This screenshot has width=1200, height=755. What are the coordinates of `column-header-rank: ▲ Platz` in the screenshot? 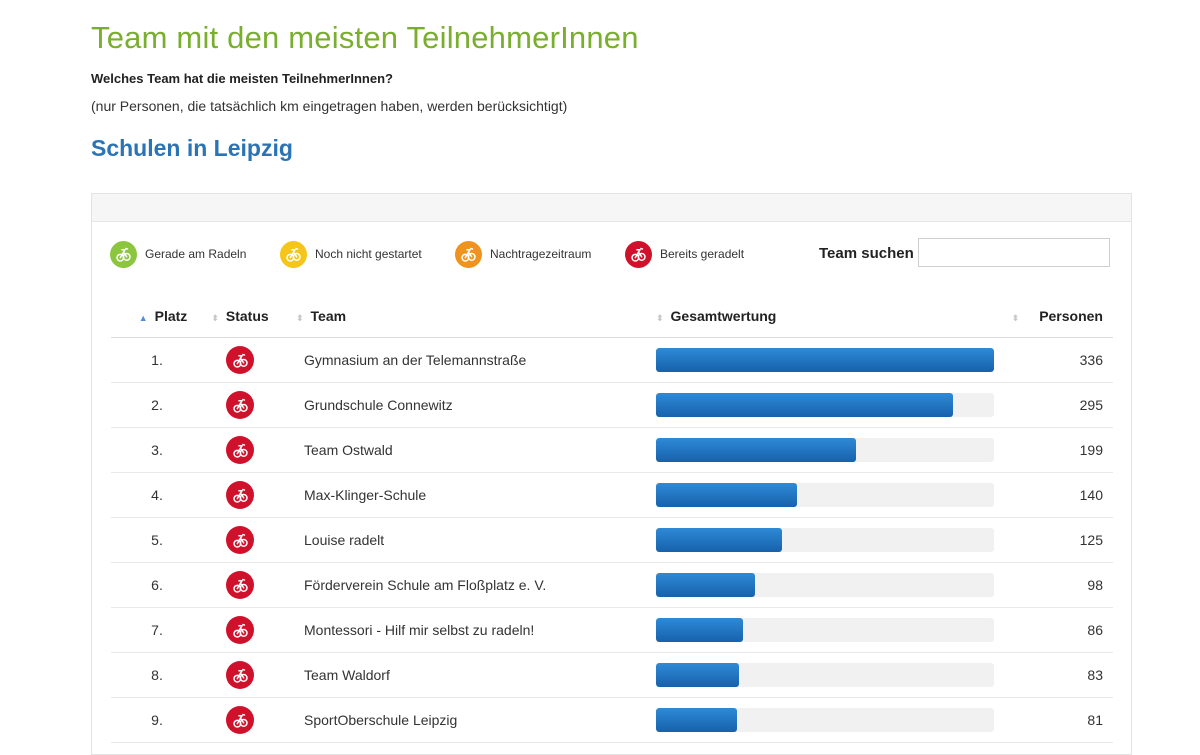 It's located at (157, 316).